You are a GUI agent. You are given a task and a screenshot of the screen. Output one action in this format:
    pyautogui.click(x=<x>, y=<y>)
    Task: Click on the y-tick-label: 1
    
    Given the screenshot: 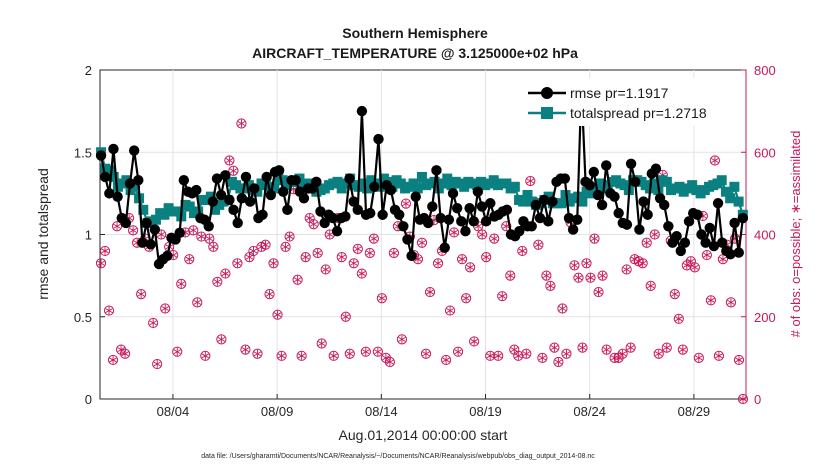 What is the action you would take?
    pyautogui.click(x=88, y=235)
    